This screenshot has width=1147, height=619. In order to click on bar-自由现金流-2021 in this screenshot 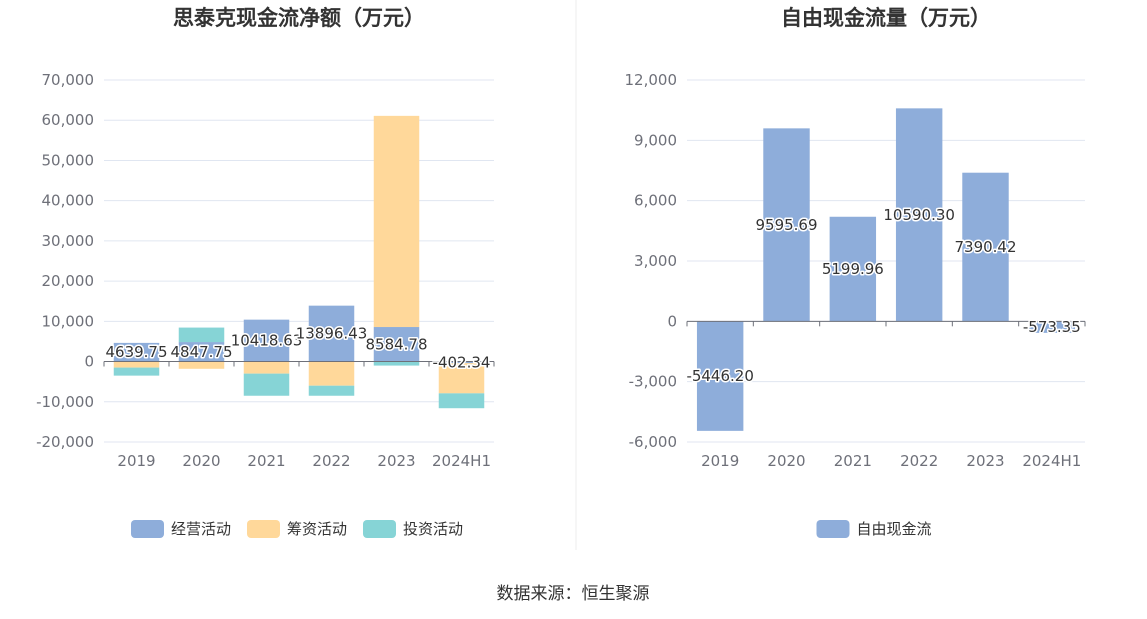, I will do `click(853, 269)`.